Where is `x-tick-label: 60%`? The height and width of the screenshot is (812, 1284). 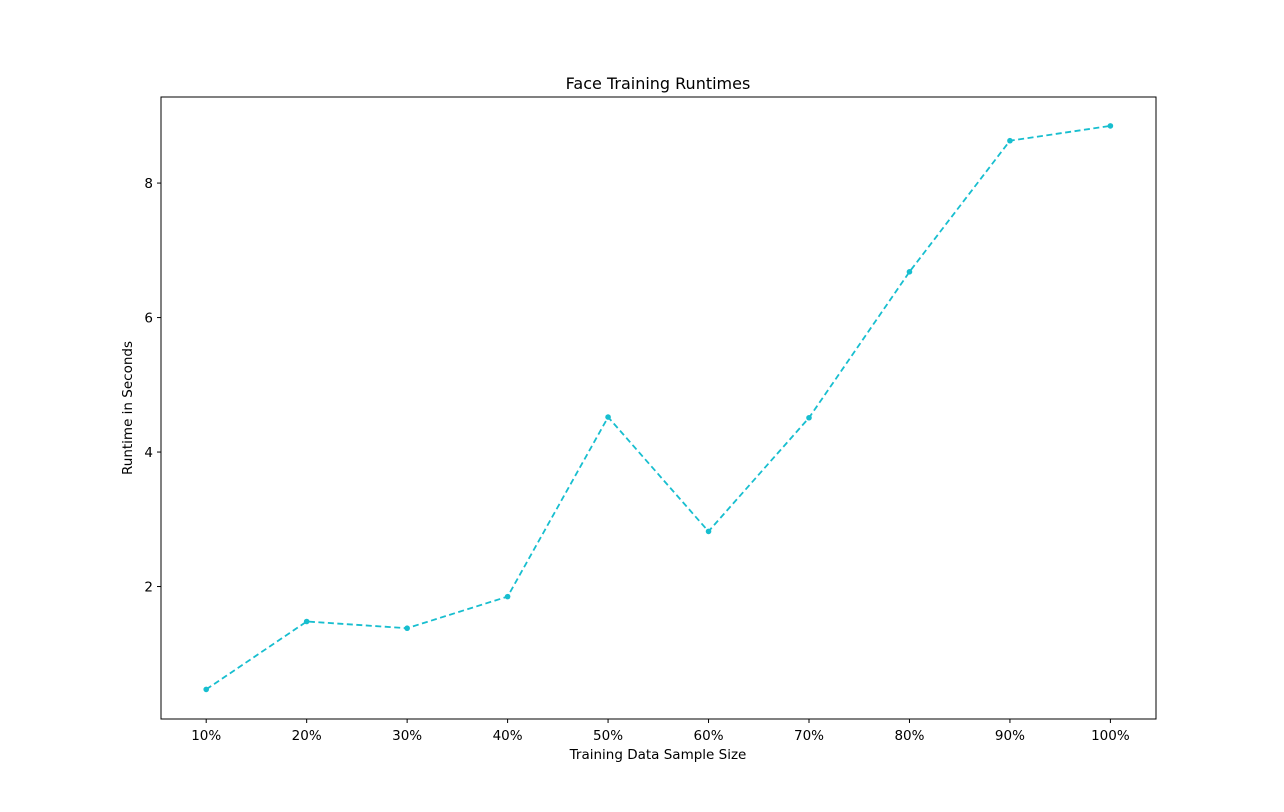
x-tick-label: 60% is located at coordinates (709, 736).